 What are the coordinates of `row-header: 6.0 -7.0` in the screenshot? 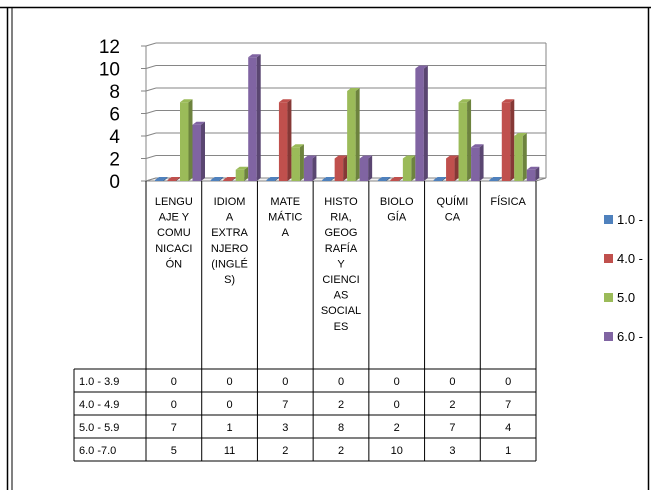 It's located at (97, 451).